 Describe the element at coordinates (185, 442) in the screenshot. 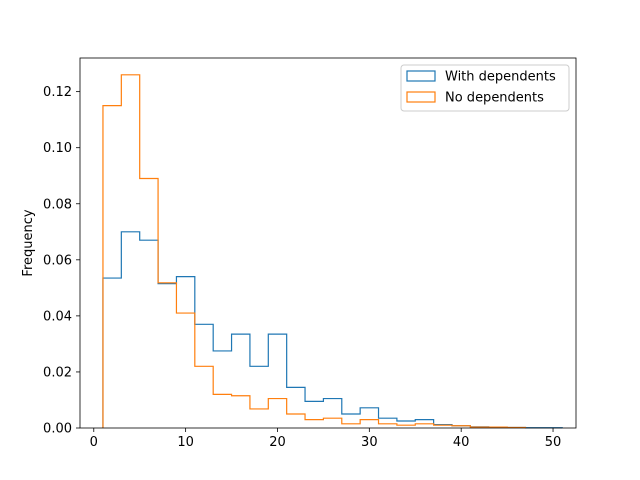

I see `x-tick-label: 10` at that location.